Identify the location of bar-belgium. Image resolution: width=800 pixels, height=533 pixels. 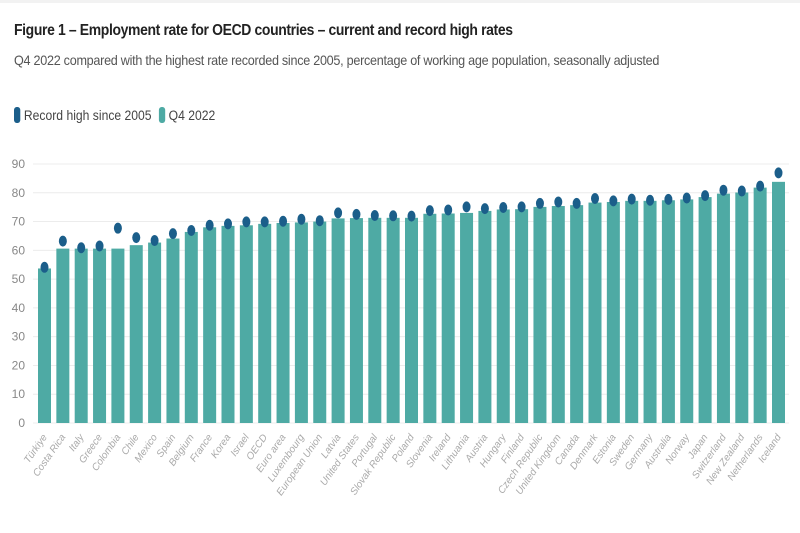
(191, 327).